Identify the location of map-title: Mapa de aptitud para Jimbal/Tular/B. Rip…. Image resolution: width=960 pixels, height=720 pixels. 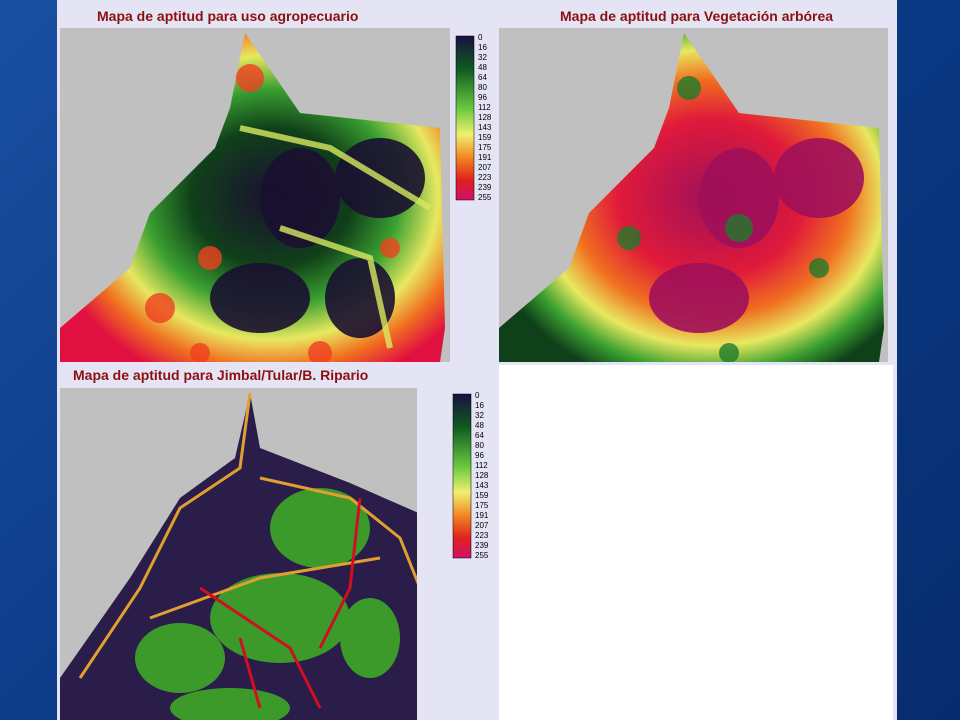
(221, 375).